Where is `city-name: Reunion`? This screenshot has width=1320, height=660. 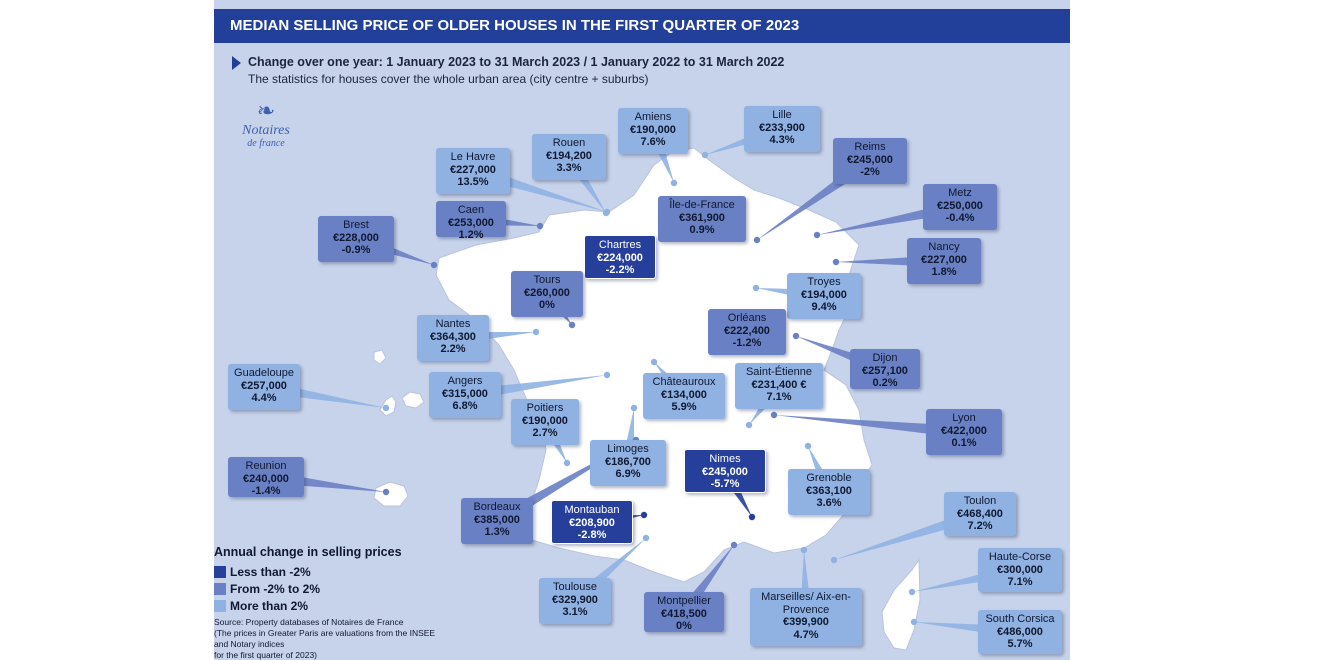
city-name: Reunion is located at coordinates (266, 466).